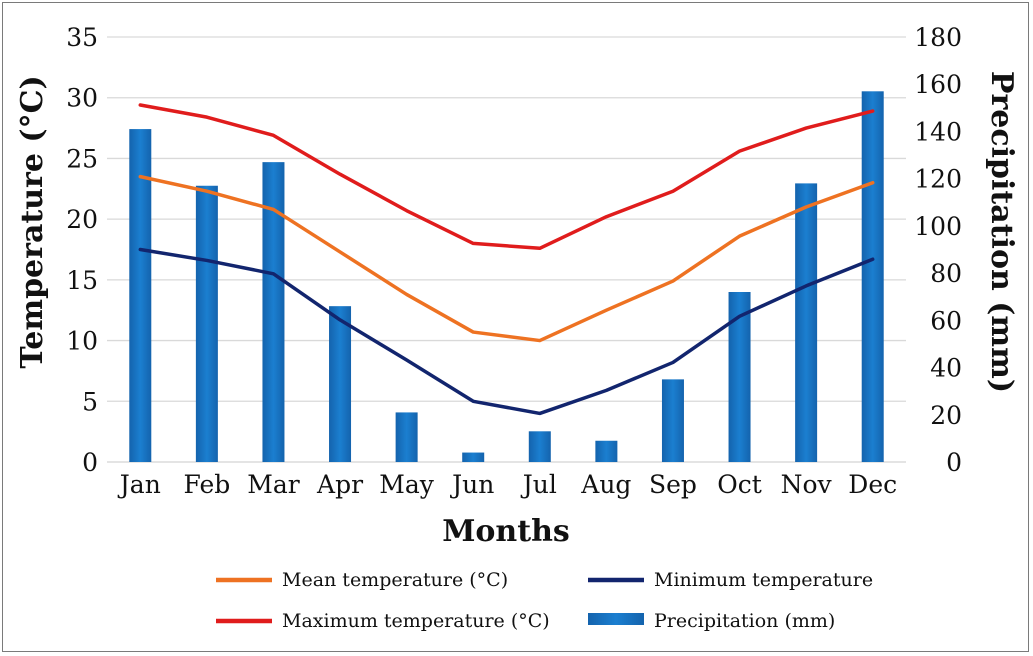 The image size is (1033, 656). Describe the element at coordinates (82, 219) in the screenshot. I see `y-left-tick-label: 20` at that location.